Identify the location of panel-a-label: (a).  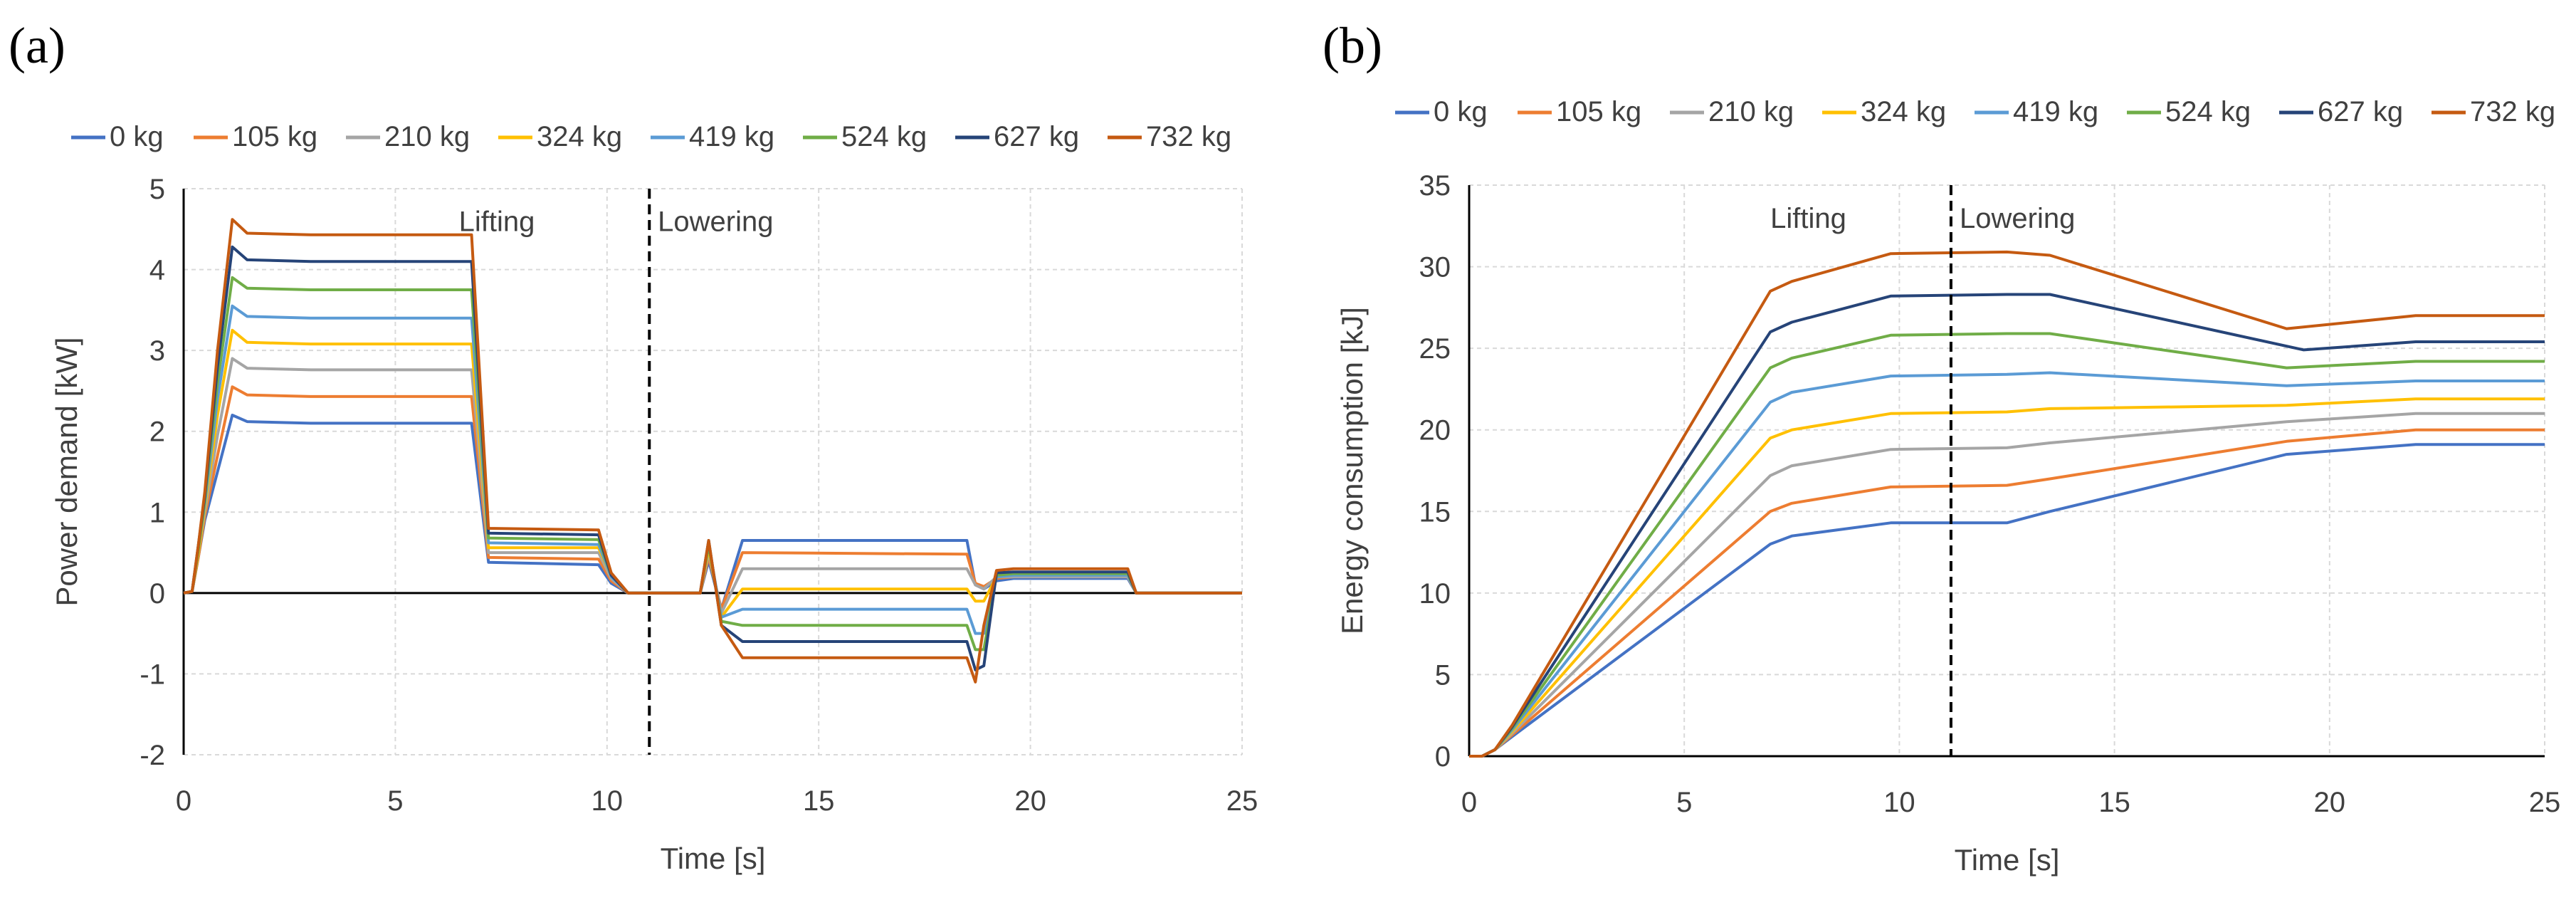
(37, 45).